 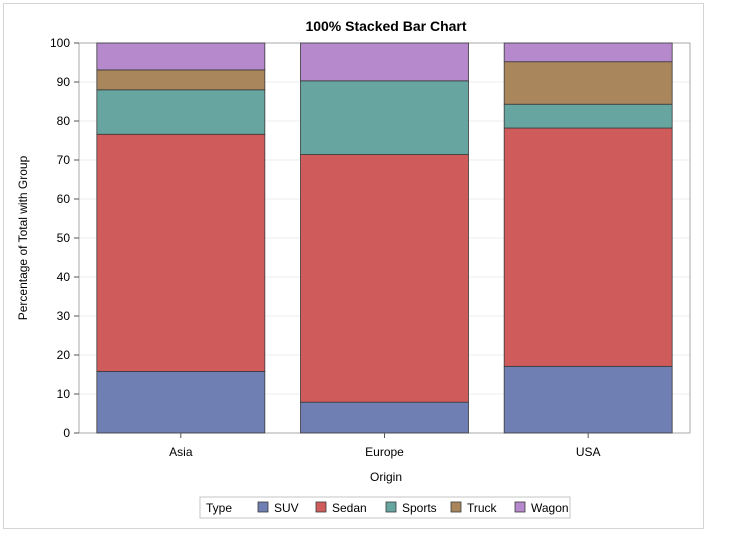 What do you see at coordinates (64, 355) in the screenshot?
I see `y-tick-label: 20` at bounding box center [64, 355].